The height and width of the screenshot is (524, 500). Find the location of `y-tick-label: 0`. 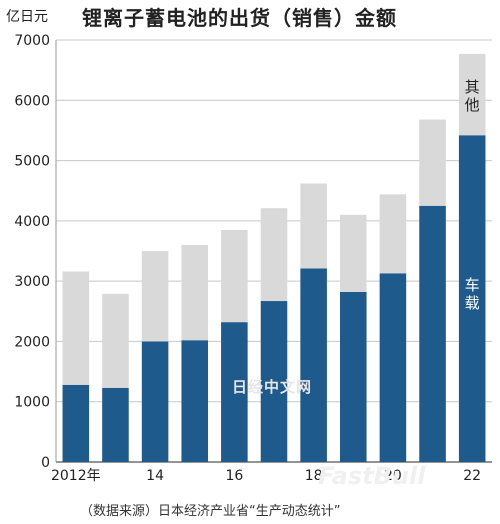

y-tick-label: 0 is located at coordinates (45, 463).